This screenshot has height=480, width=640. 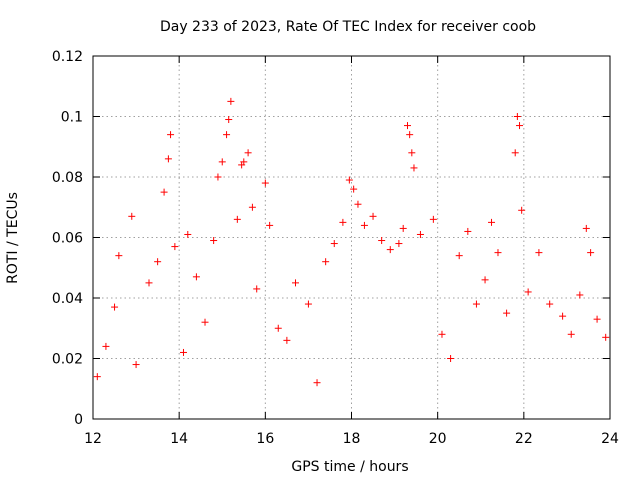 I want to click on x-tick-label: 16, so click(x=265, y=439).